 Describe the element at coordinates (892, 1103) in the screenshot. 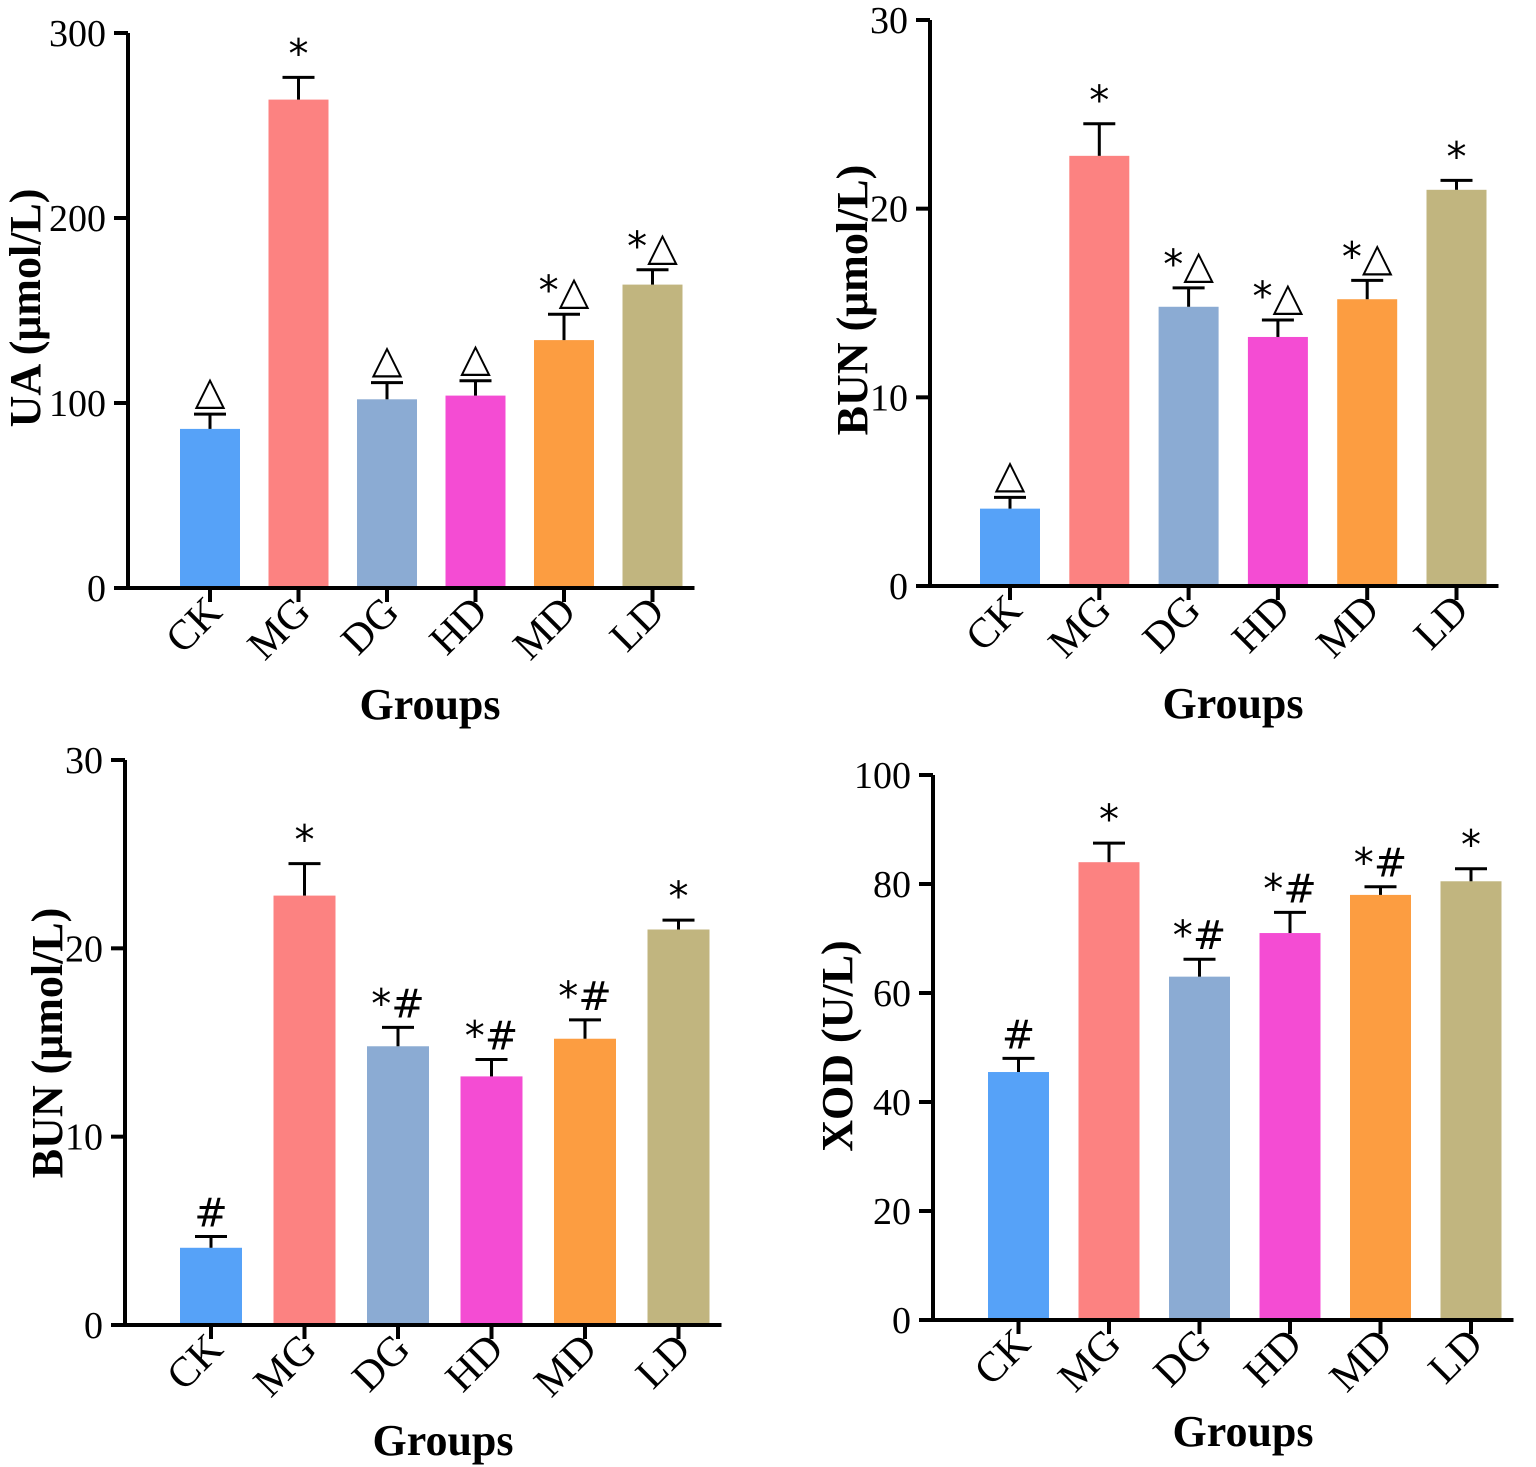

I see `y-tick-label: 40` at that location.